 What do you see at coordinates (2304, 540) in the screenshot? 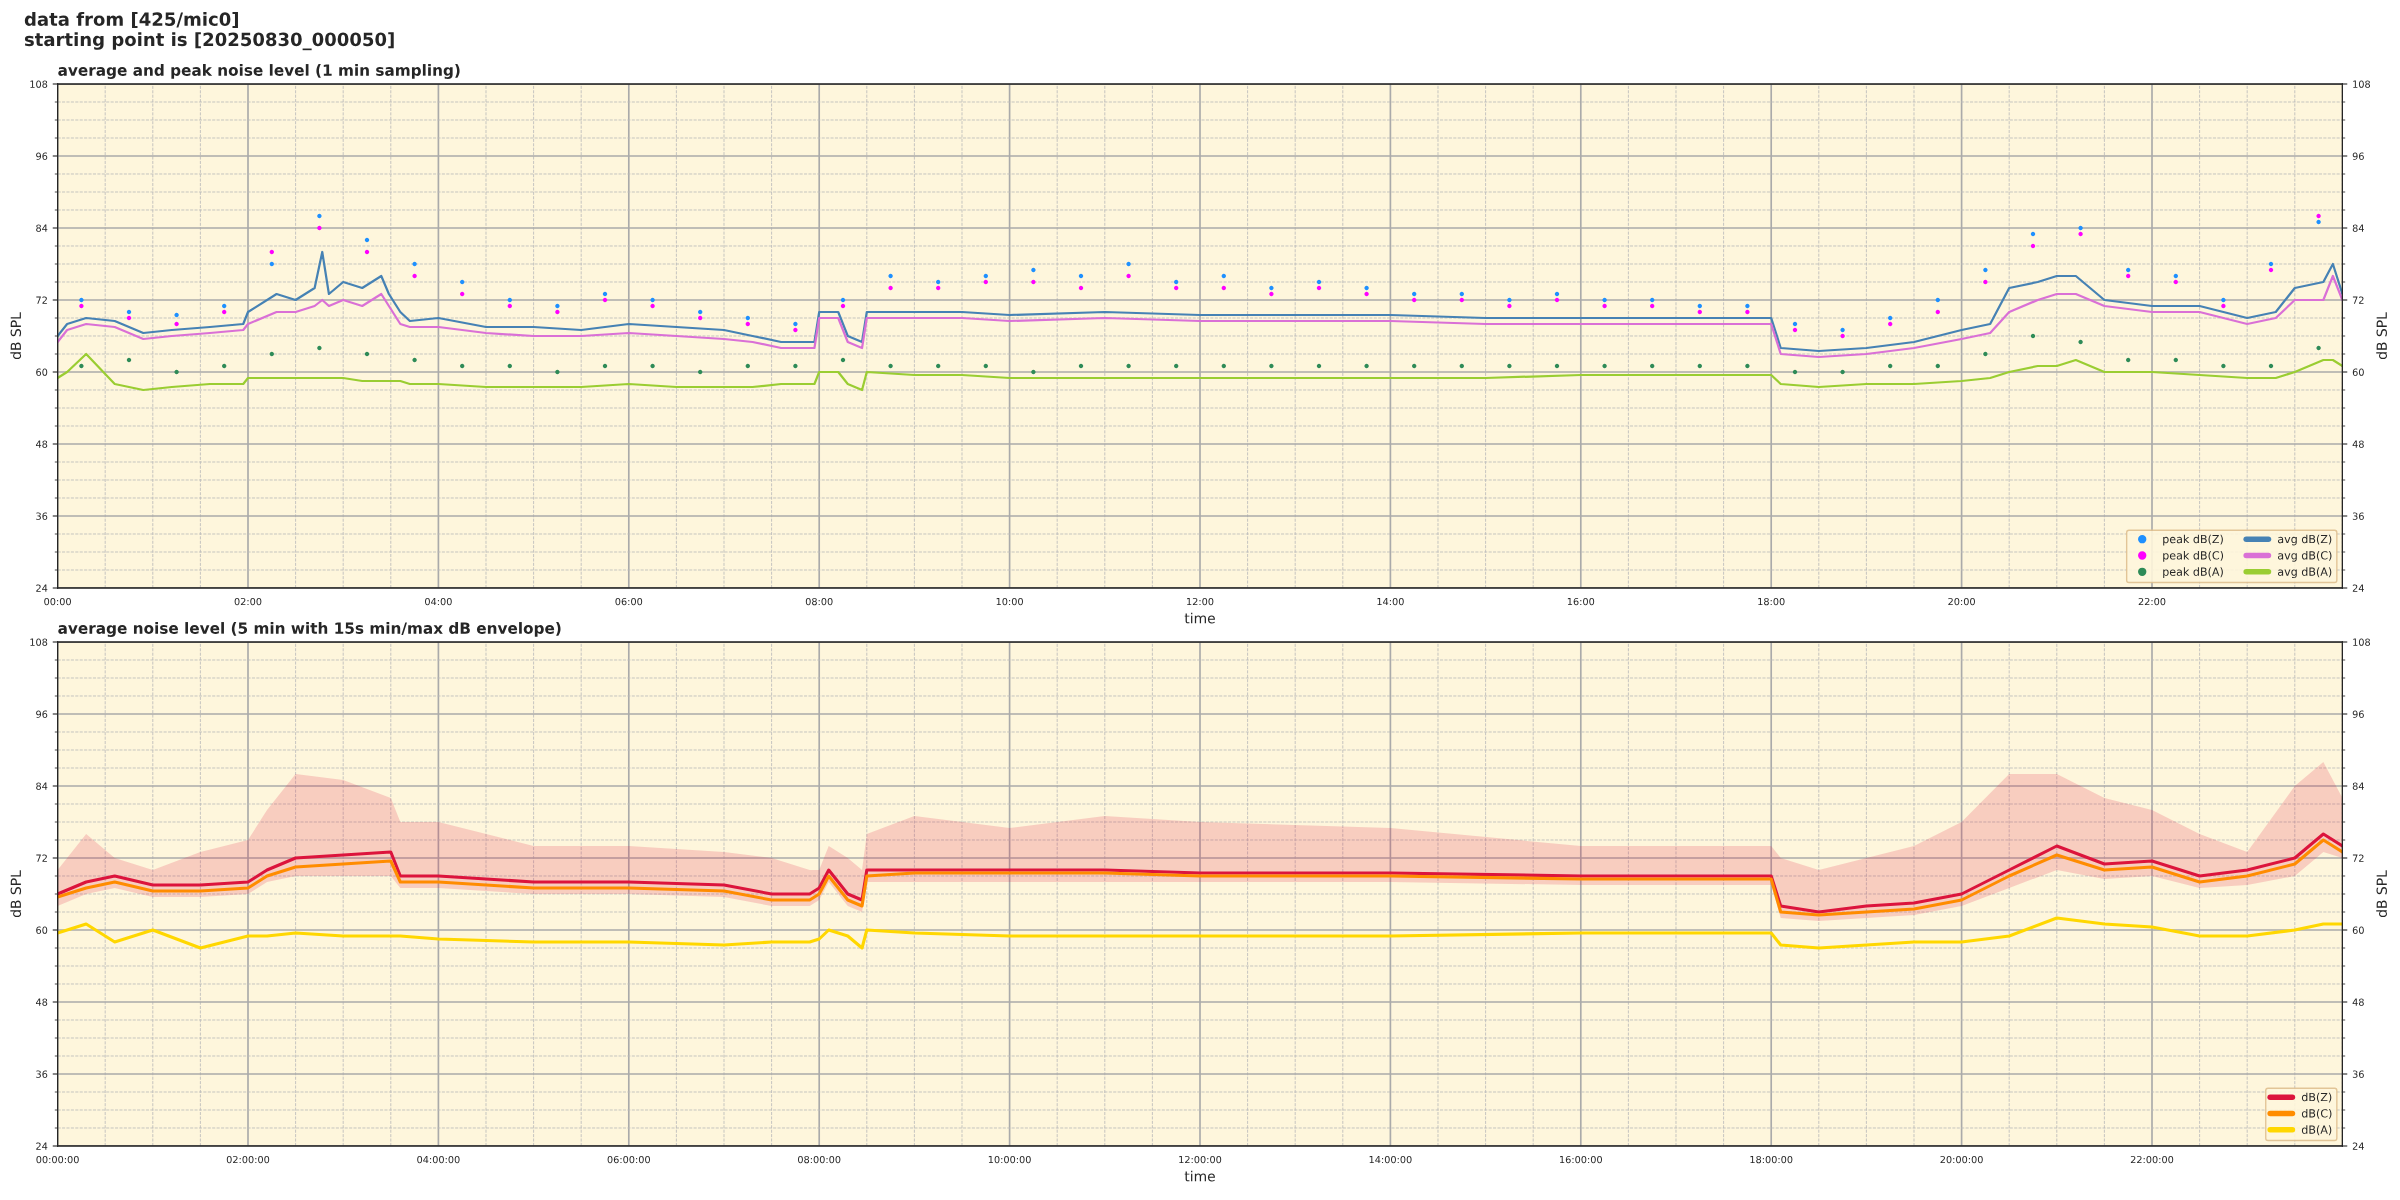
I see `legend-label: avg dB(Z)` at bounding box center [2304, 540].